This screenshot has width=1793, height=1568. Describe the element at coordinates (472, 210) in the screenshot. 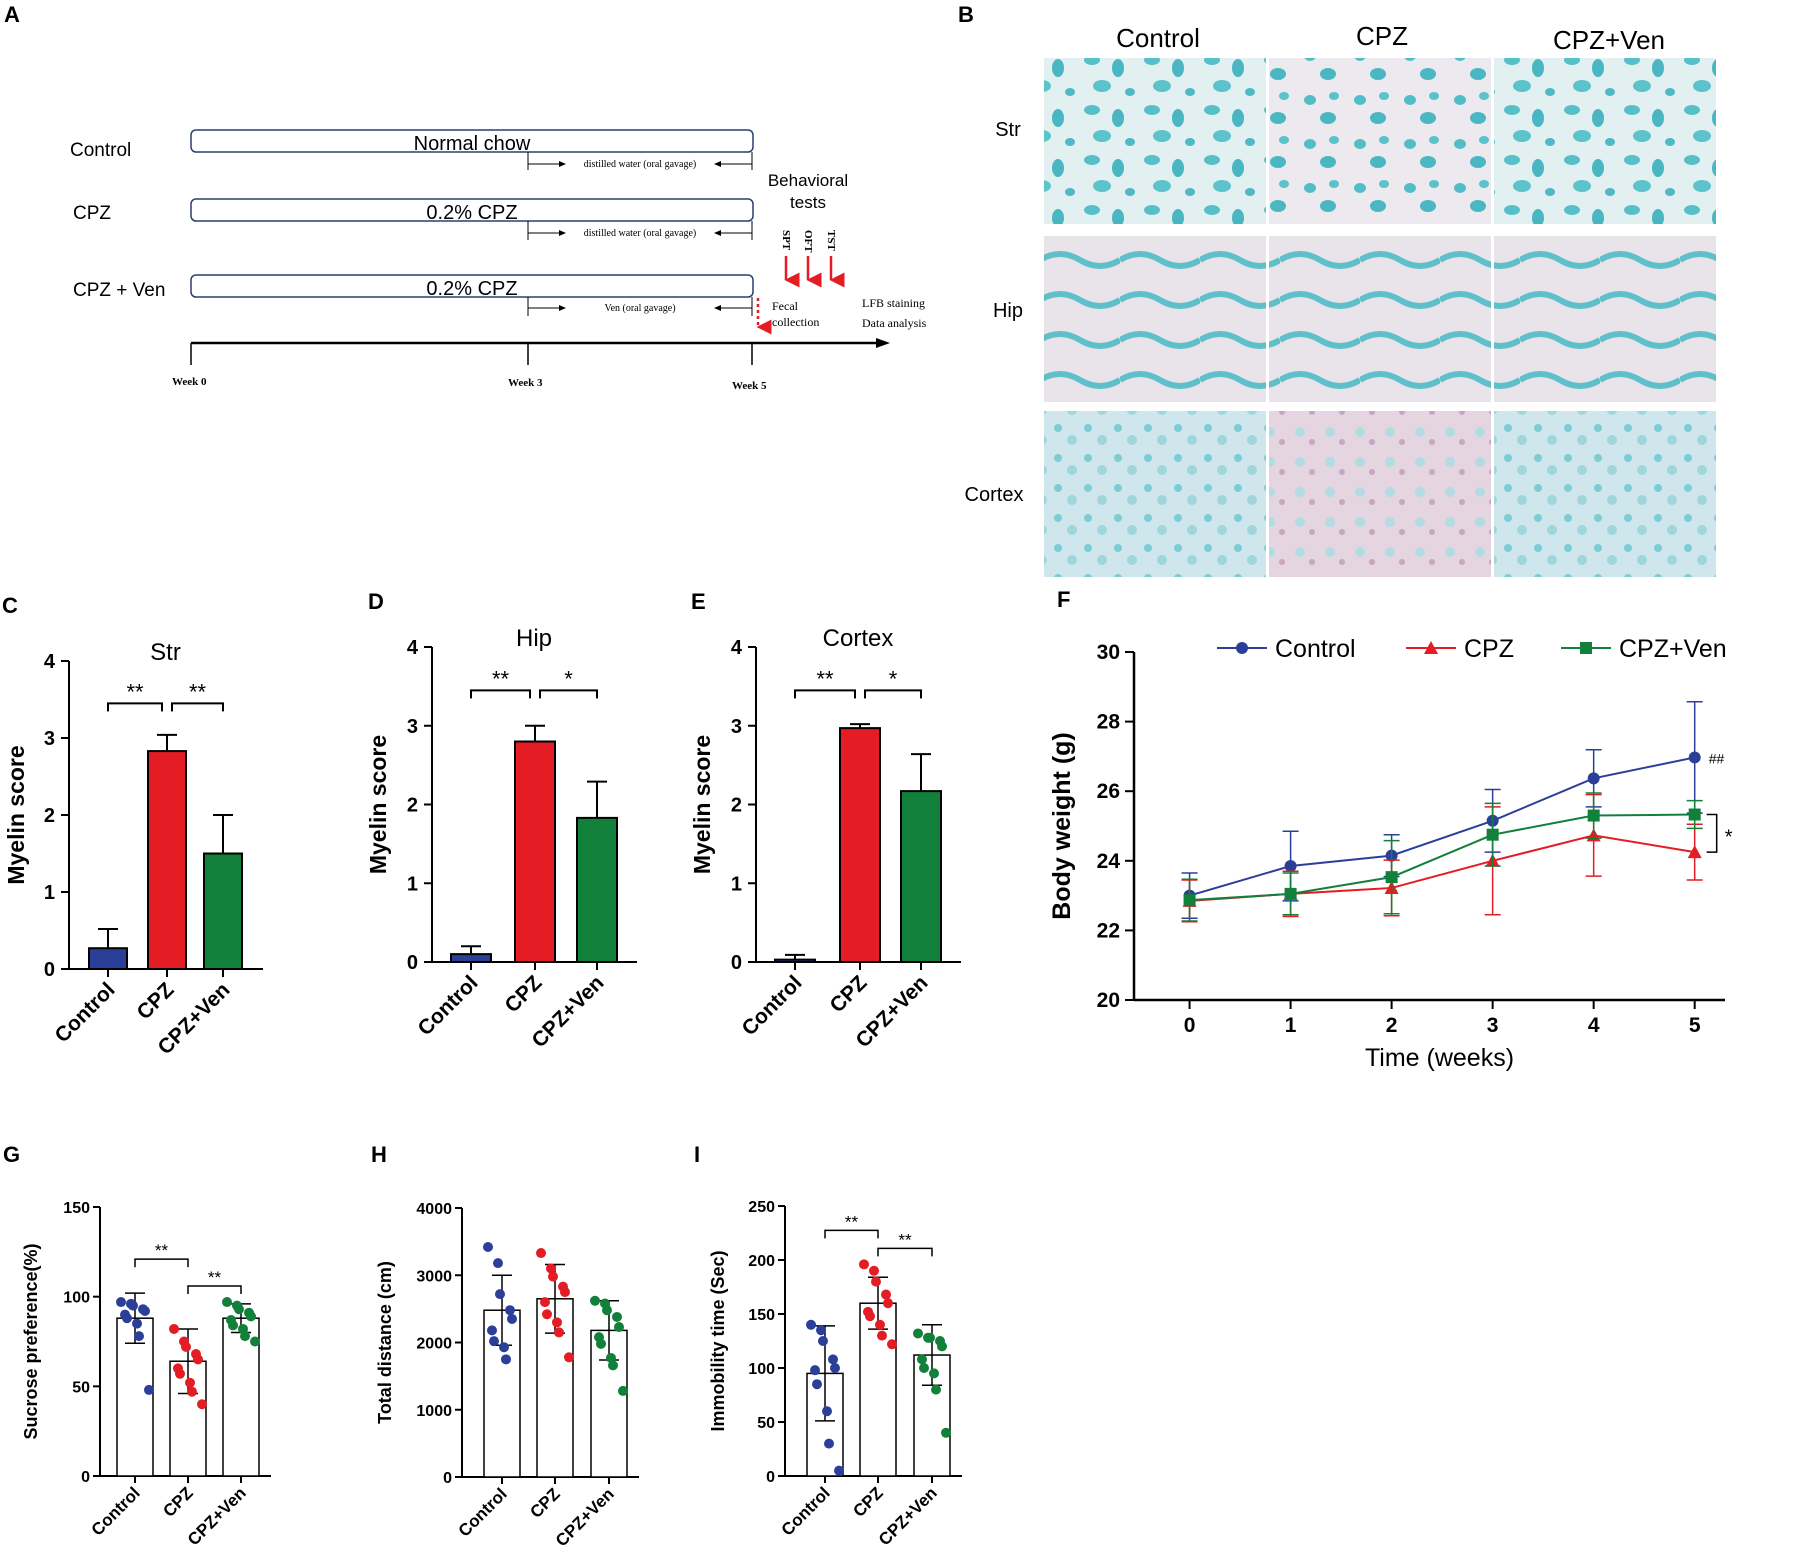

I see `diet-box-cpz` at that location.